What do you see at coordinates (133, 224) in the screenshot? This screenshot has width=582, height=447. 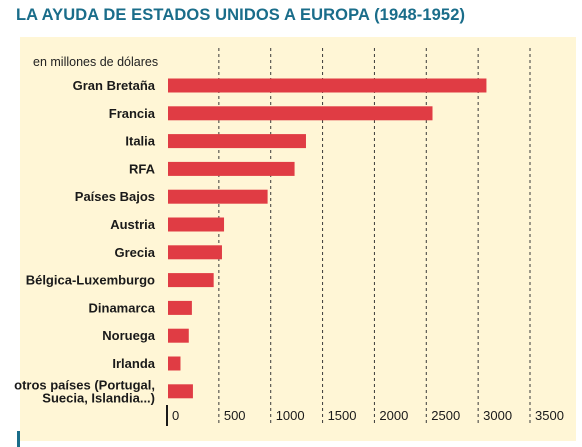 I see `category-label-5: Austria` at bounding box center [133, 224].